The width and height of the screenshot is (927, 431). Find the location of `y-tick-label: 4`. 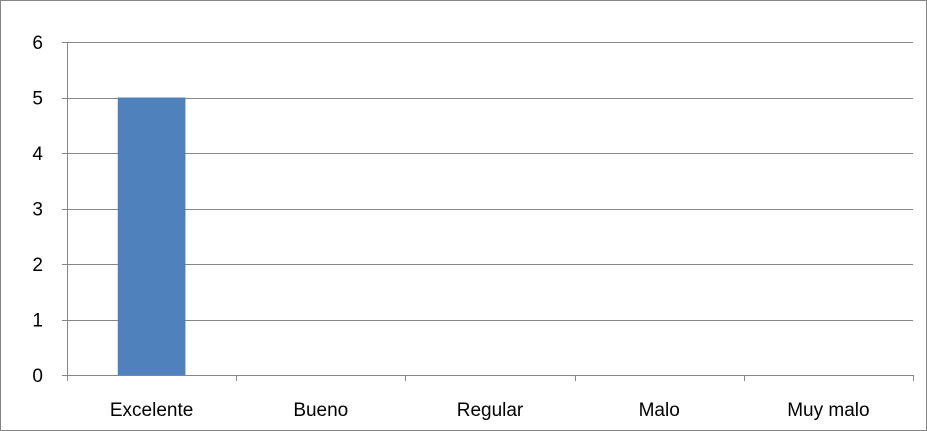

y-tick-label: 4 is located at coordinates (37, 154).